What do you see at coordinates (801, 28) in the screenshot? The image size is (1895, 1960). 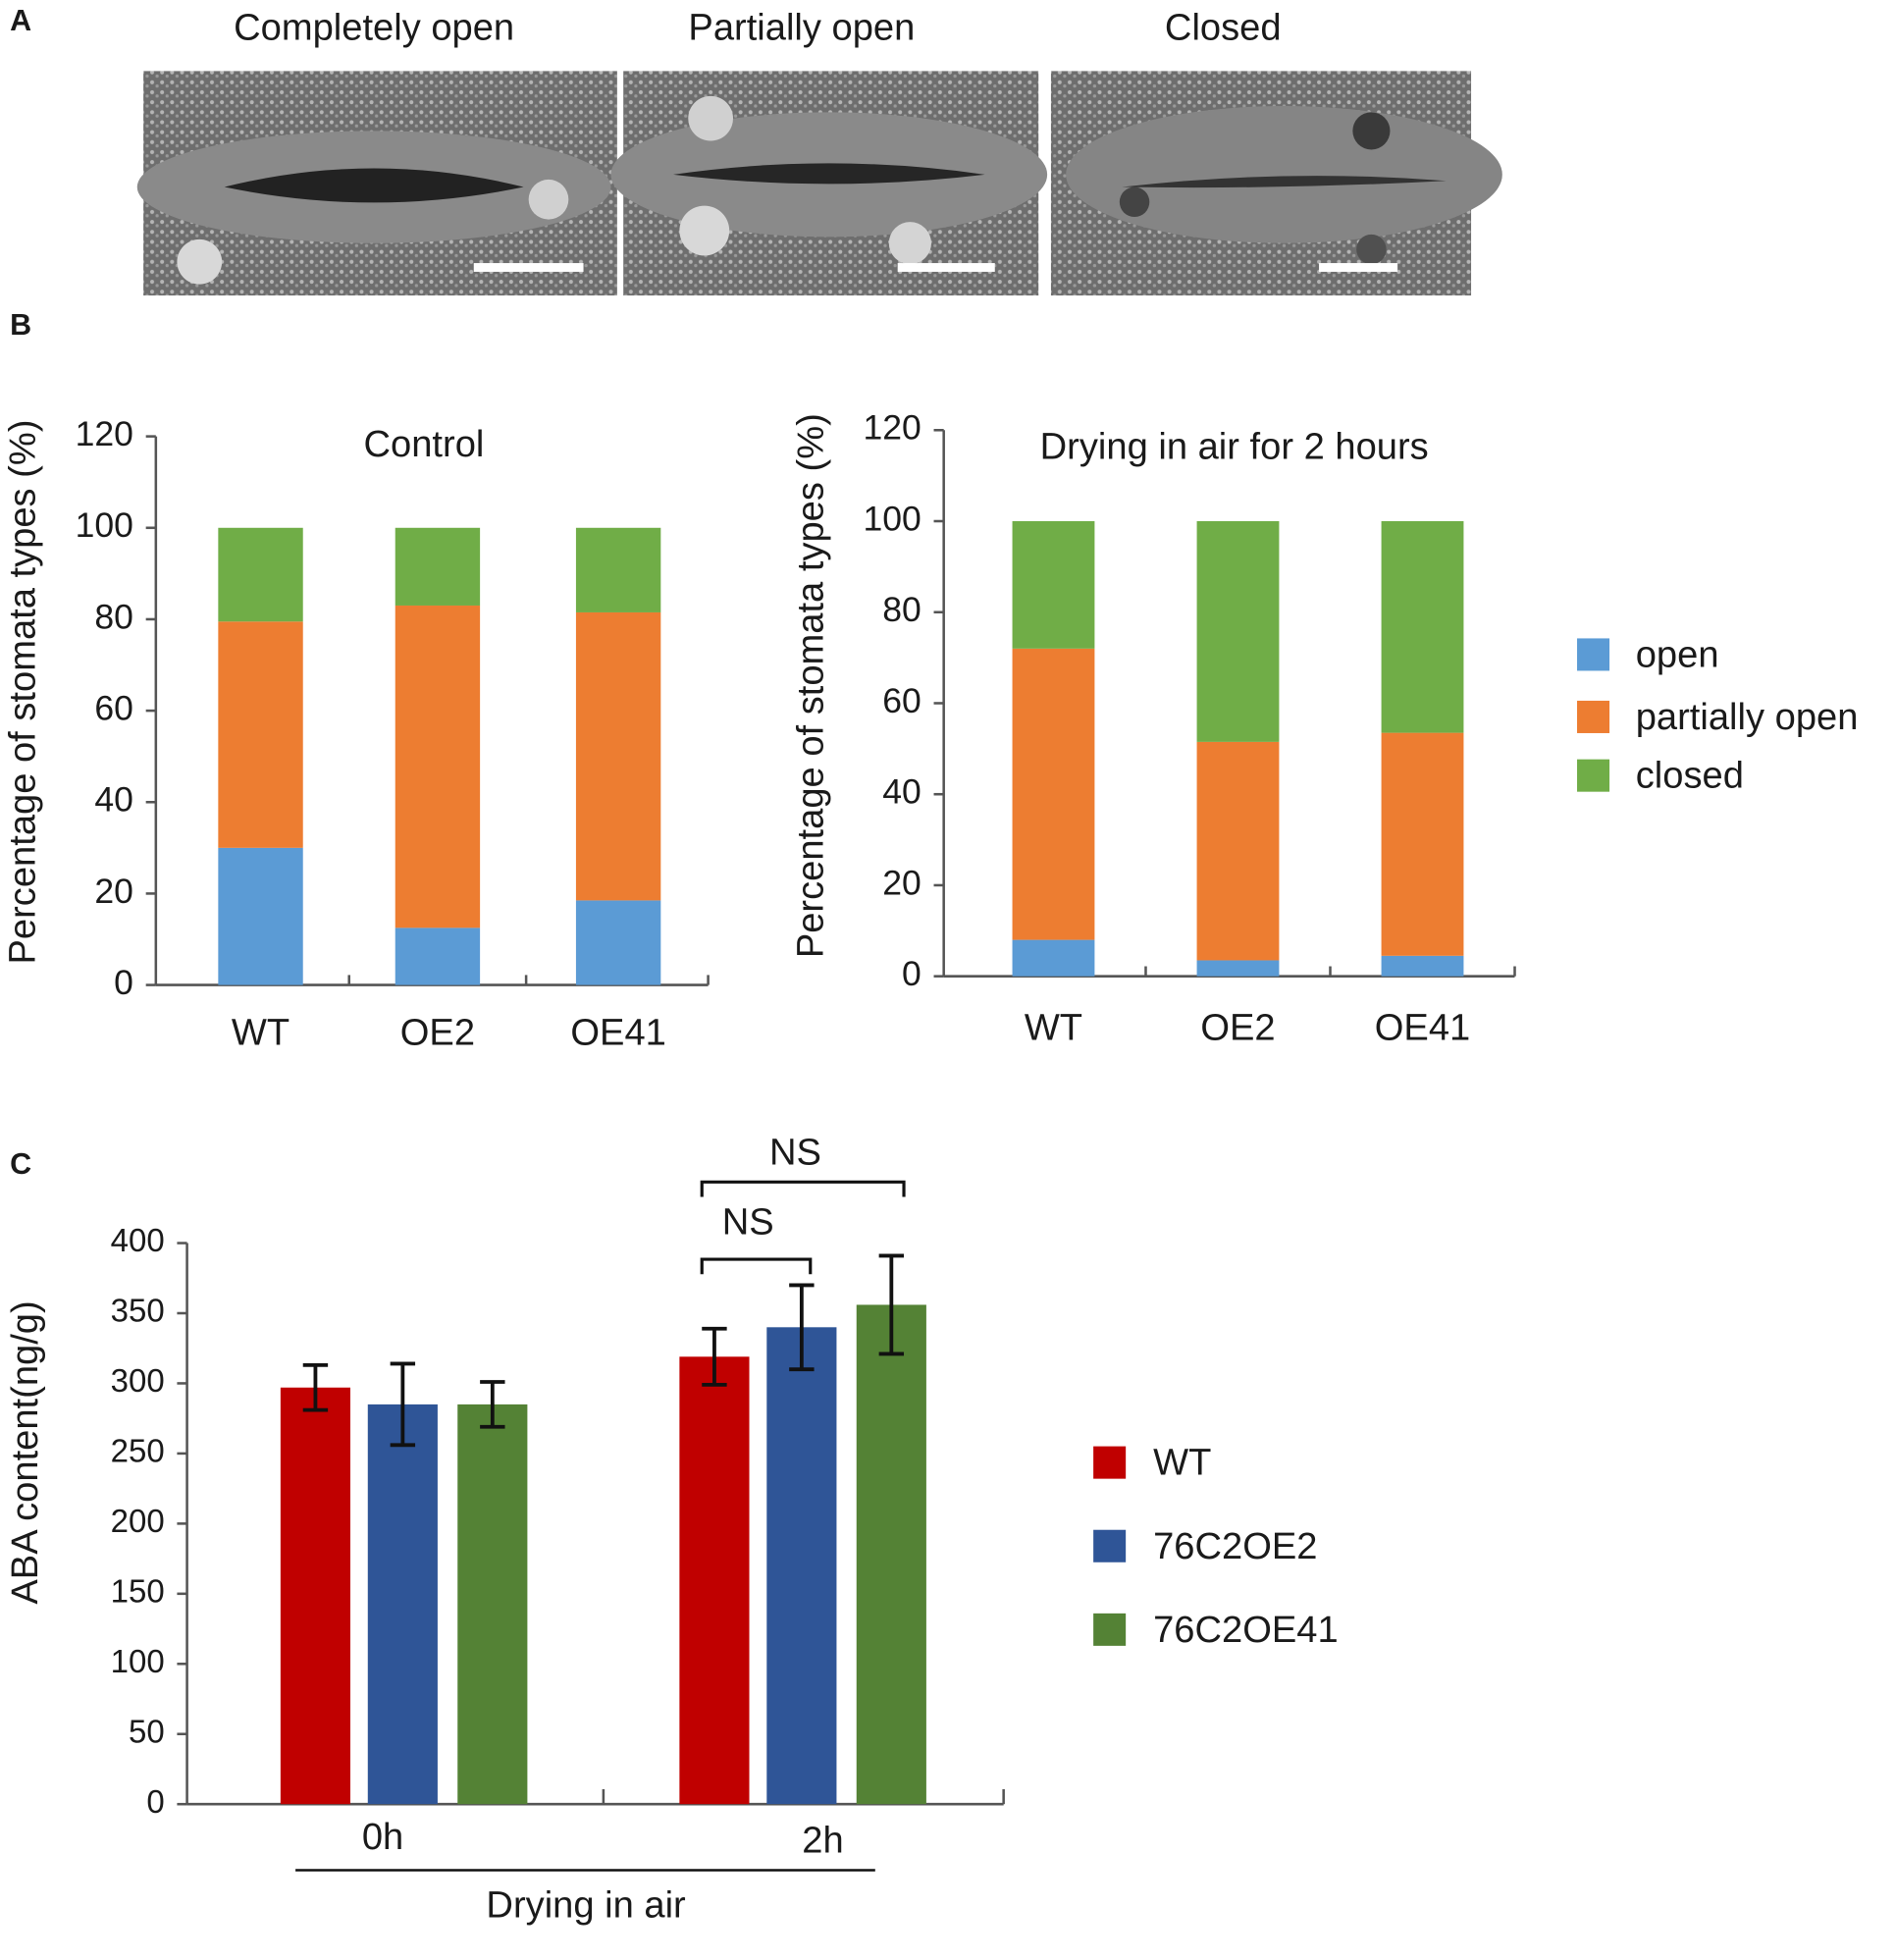 I see `micrograph-caption: Partially open` at bounding box center [801, 28].